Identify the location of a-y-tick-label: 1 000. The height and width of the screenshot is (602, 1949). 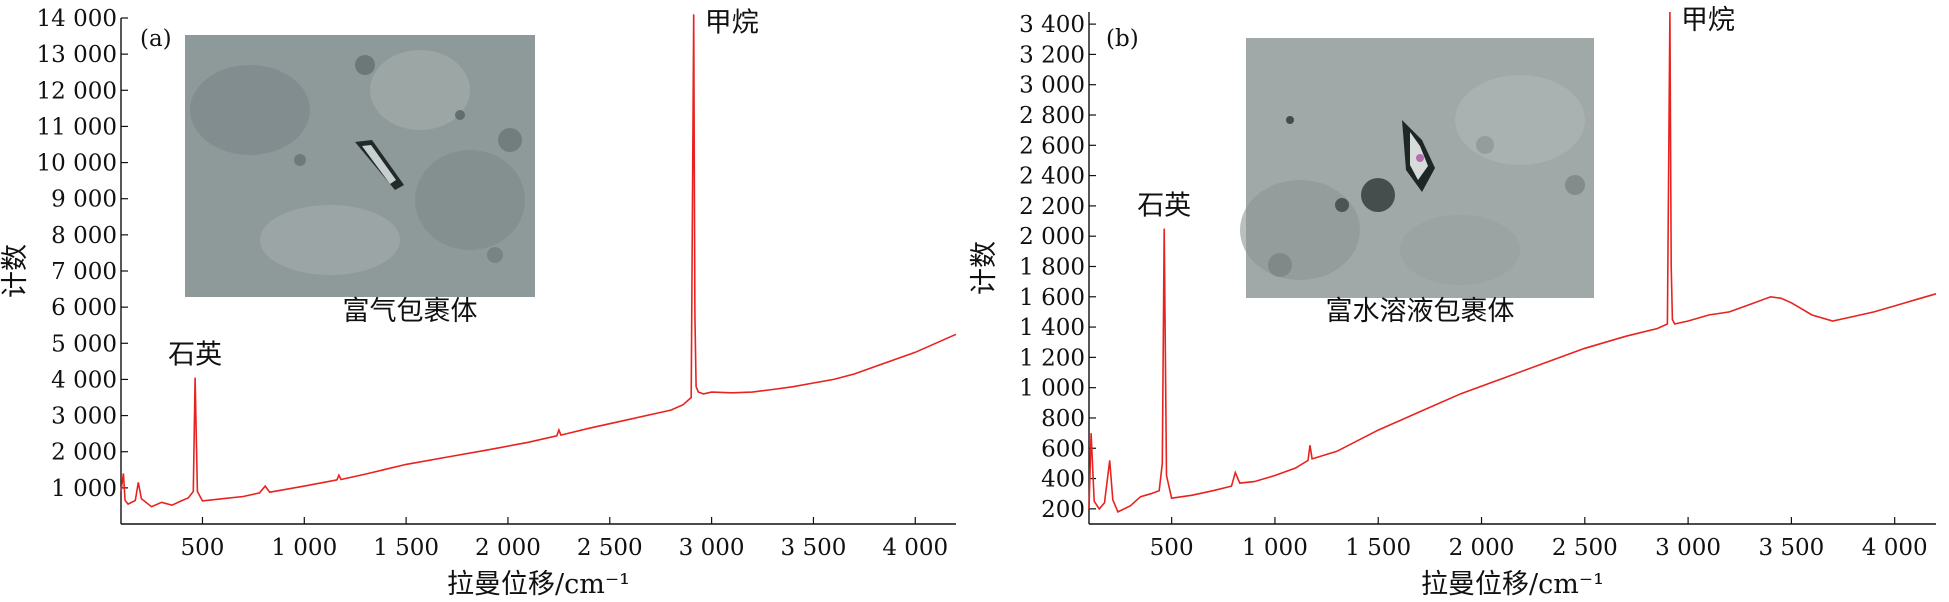
(84, 489).